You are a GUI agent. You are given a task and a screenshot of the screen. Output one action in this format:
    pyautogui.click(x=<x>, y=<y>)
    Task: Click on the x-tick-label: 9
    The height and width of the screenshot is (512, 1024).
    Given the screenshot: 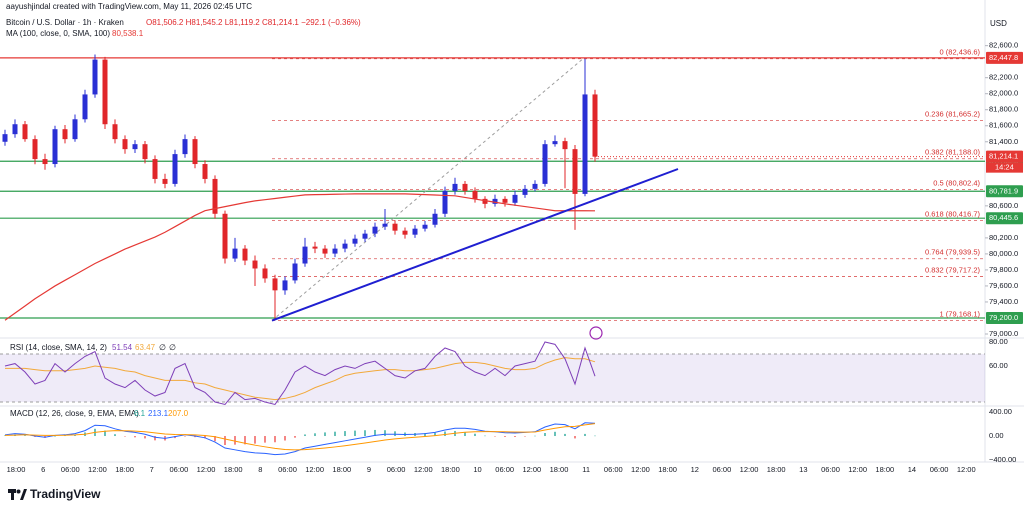 What is the action you would take?
    pyautogui.click(x=369, y=469)
    